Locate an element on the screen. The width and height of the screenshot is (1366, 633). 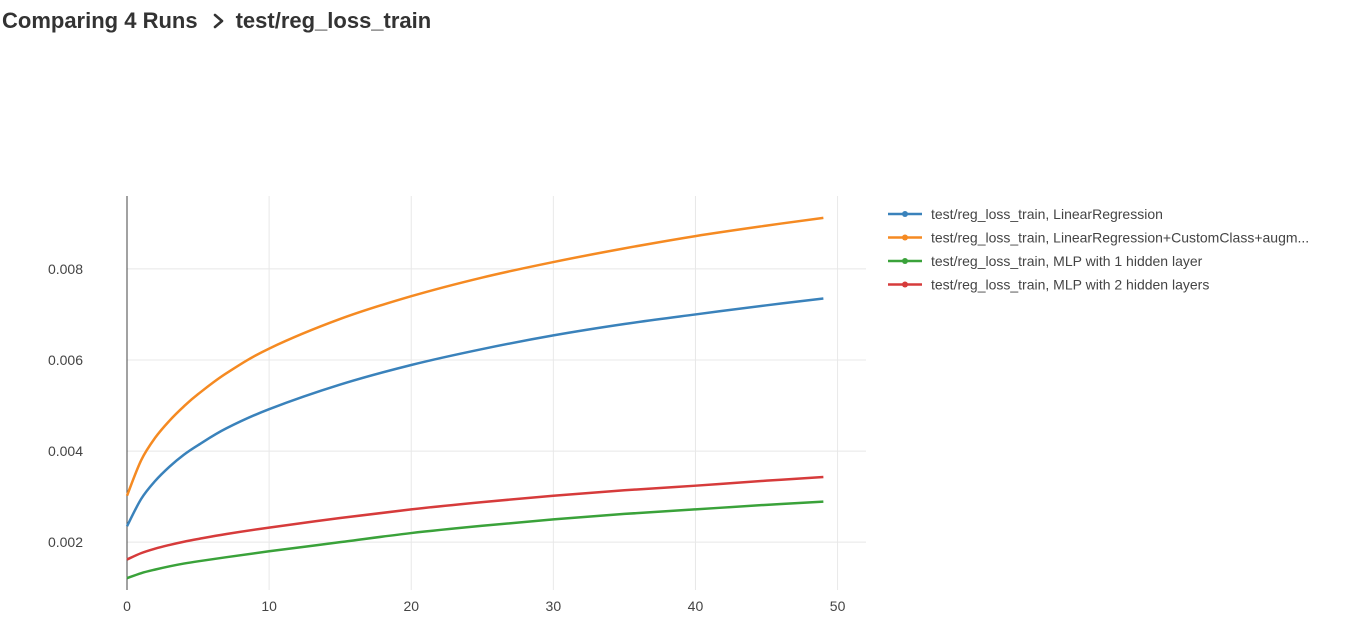
breadcrumb-parent-link: Comparing 4 Runs is located at coordinates (100, 20).